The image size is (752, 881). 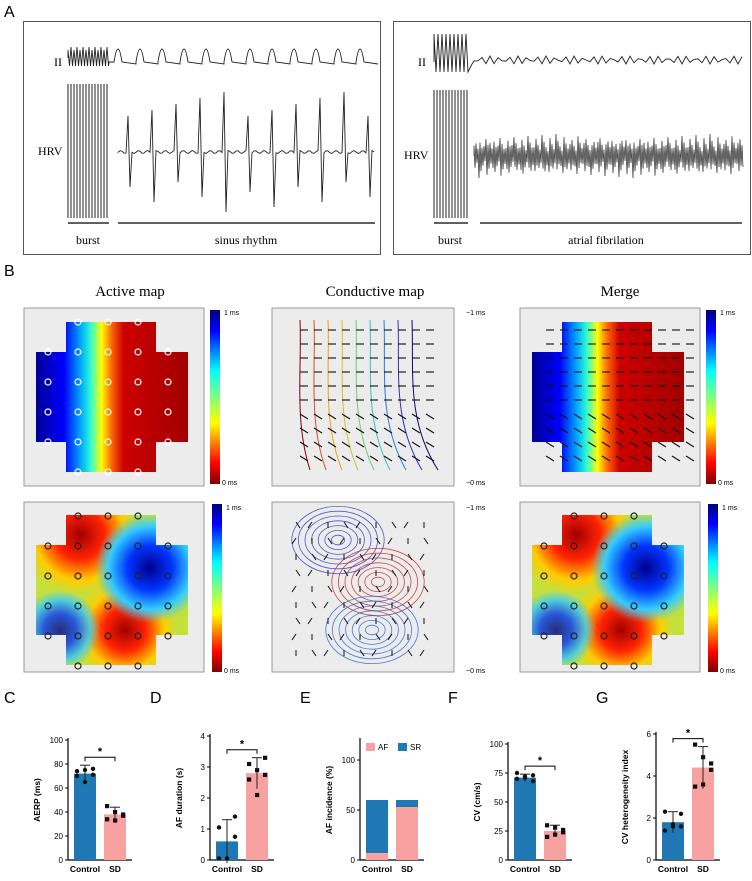 I want to click on colorbar-active-af: 1 ms 0 ms, so click(x=227, y=589).